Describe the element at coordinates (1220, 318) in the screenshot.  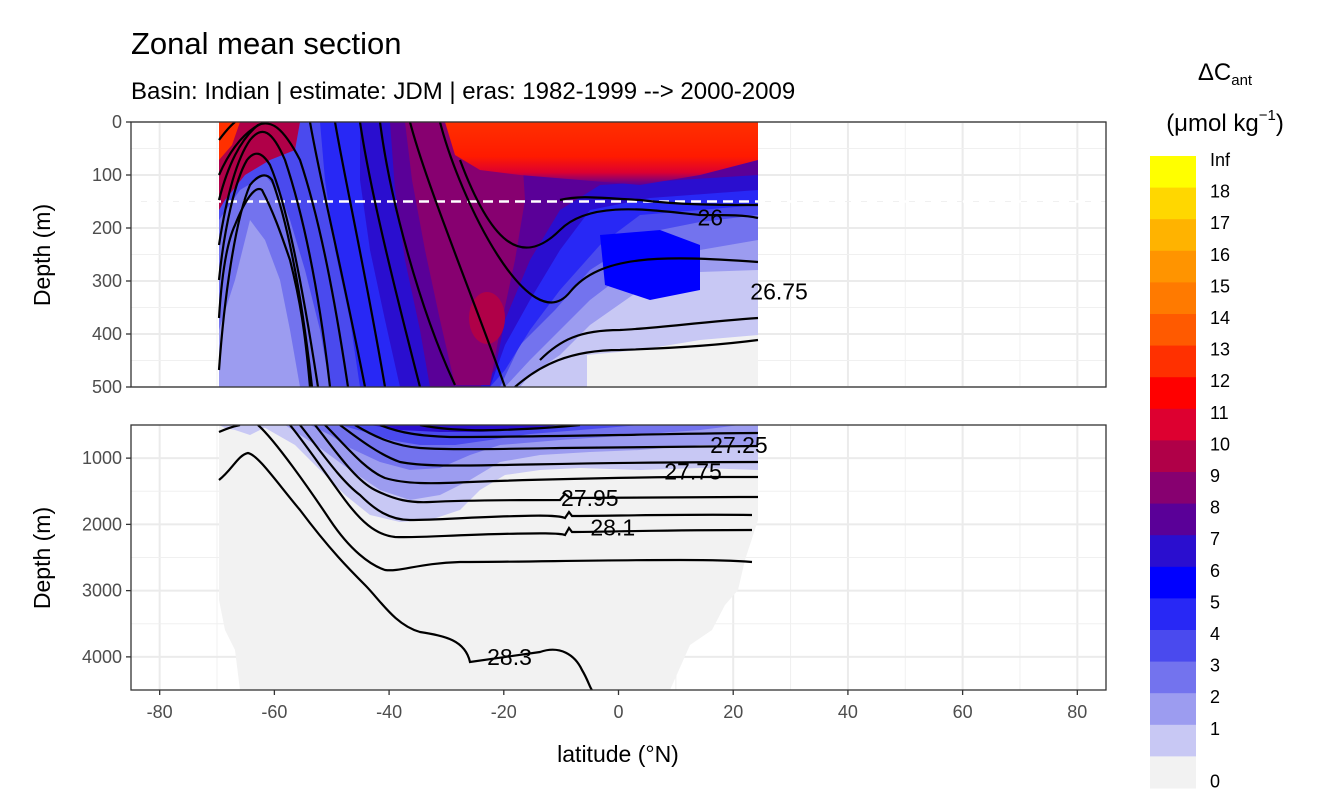
I see `legend-label: 14` at that location.